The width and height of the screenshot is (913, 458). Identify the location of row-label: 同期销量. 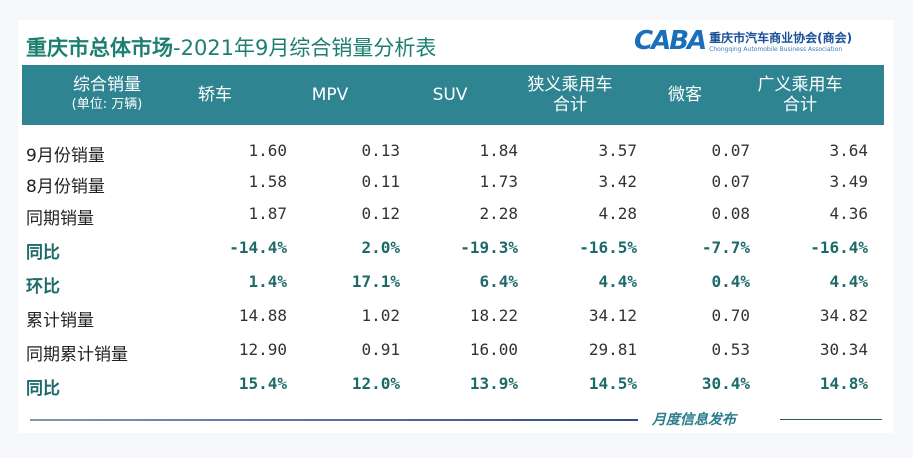
(60, 219).